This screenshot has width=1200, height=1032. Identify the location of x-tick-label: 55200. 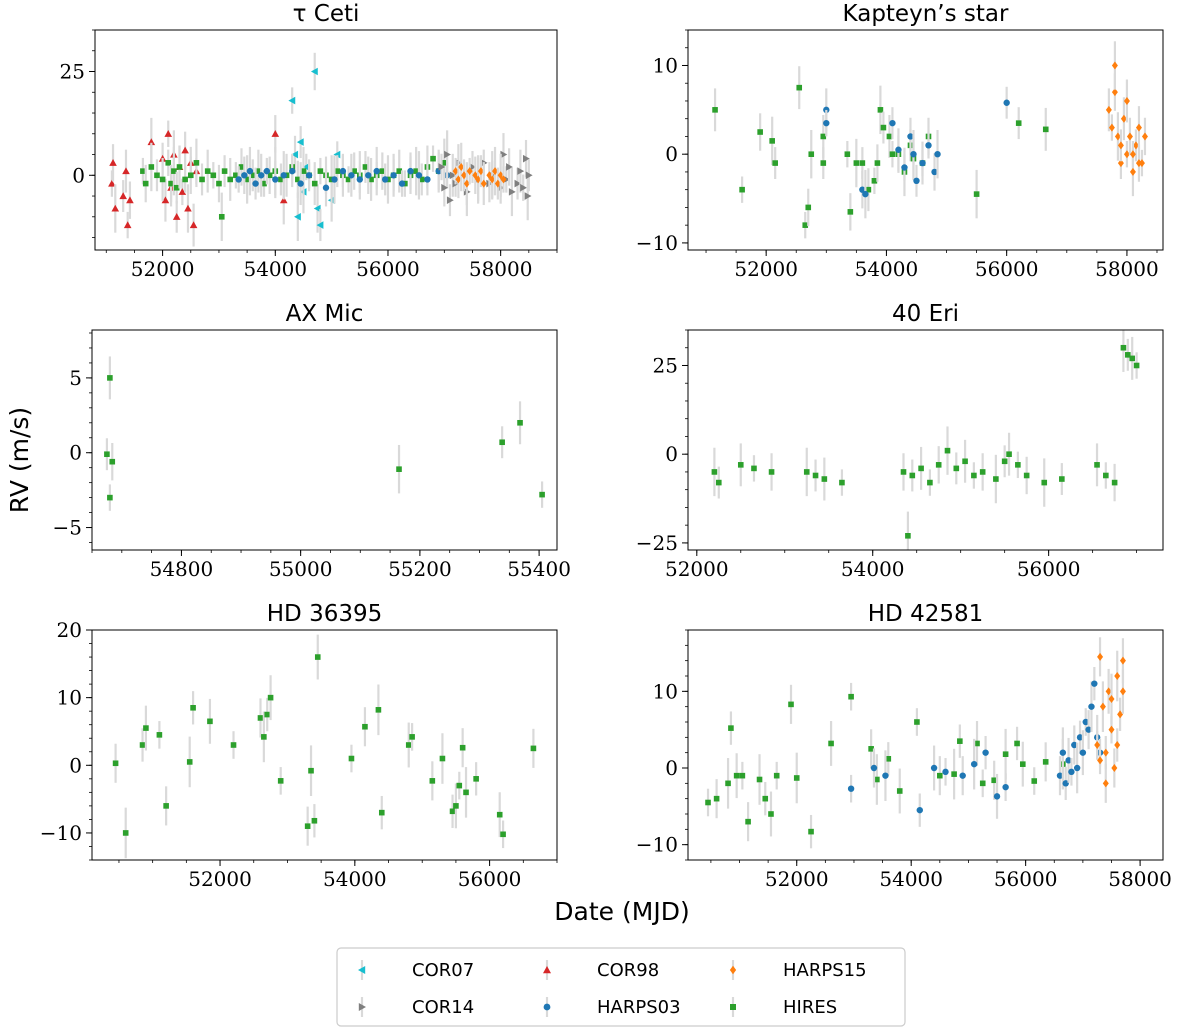
(420, 569).